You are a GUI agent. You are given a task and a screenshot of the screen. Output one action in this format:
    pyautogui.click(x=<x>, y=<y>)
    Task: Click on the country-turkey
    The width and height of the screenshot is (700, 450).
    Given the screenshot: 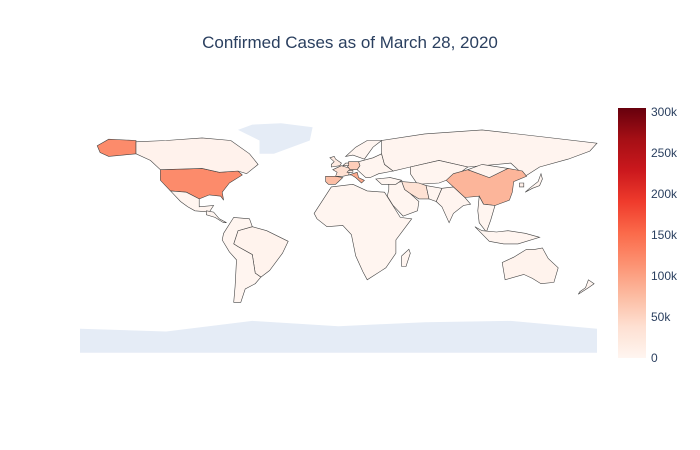 What is the action you would take?
    pyautogui.click(x=389, y=181)
    